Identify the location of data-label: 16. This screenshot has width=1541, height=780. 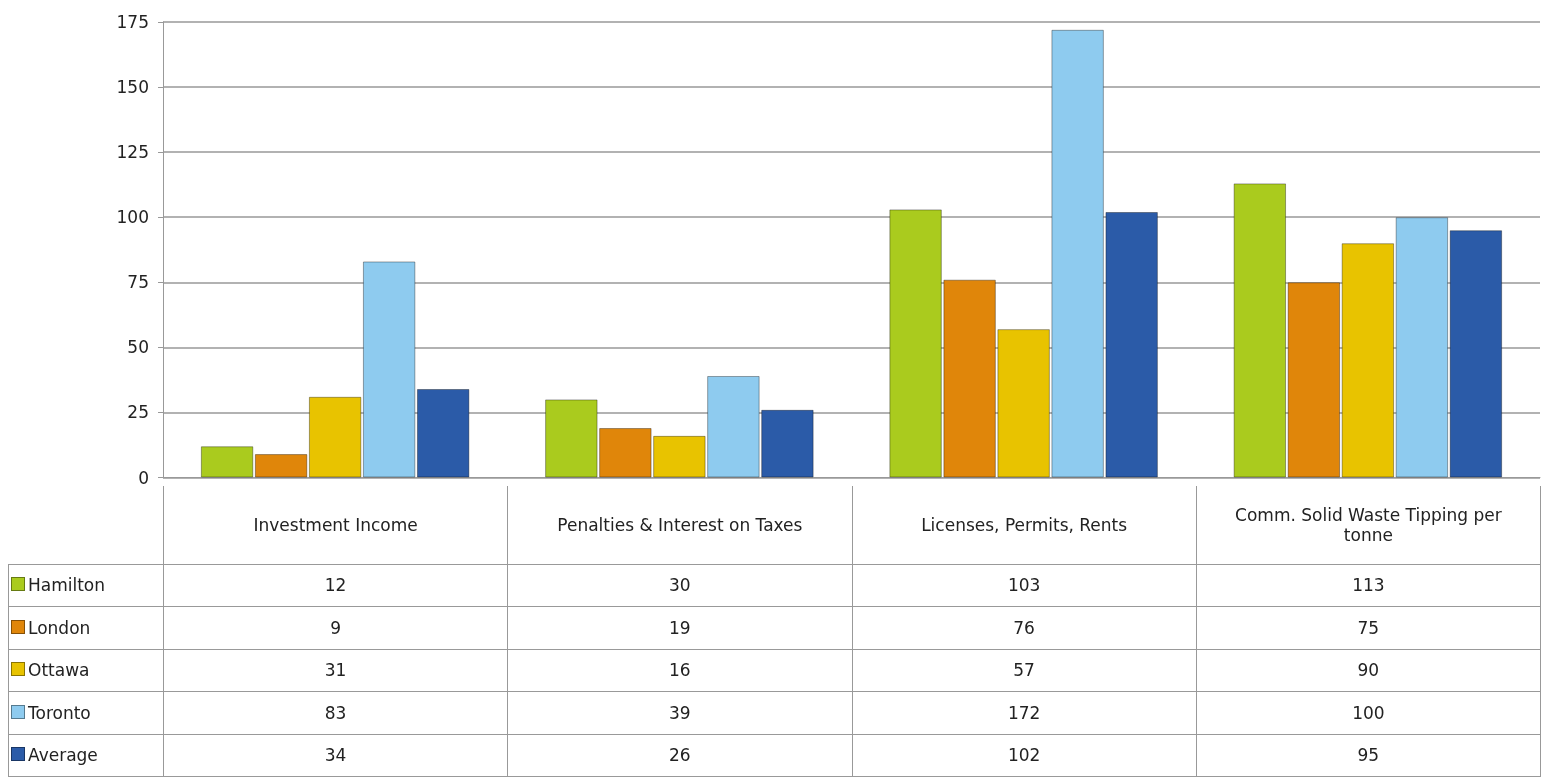
(679, 670).